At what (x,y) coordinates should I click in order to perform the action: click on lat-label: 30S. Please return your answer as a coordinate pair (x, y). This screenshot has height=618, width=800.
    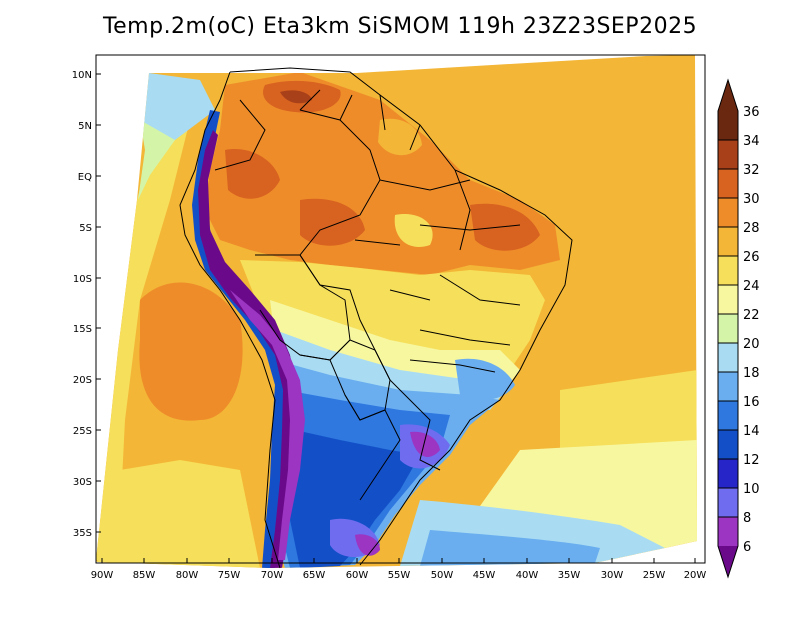
    Looking at the image, I should click on (82, 482).